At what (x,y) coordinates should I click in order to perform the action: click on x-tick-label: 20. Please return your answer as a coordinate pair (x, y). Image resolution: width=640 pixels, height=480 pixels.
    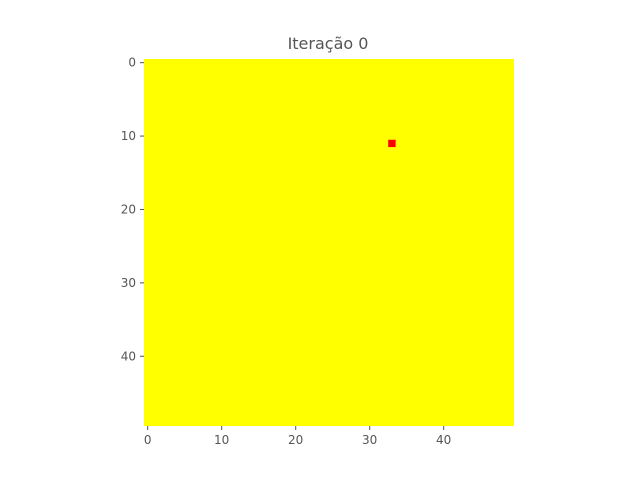
    Looking at the image, I should click on (295, 440).